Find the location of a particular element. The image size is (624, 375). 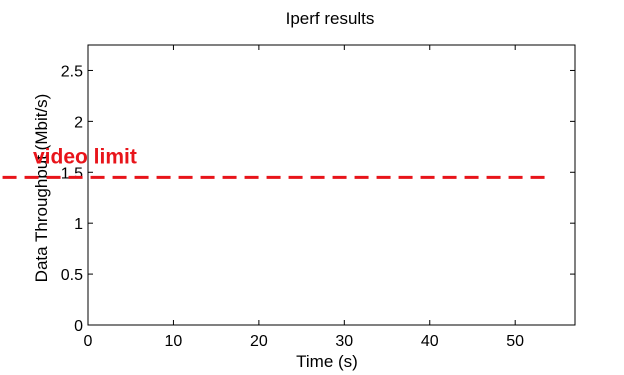

x-axis-label: Time (s) is located at coordinates (327, 361).